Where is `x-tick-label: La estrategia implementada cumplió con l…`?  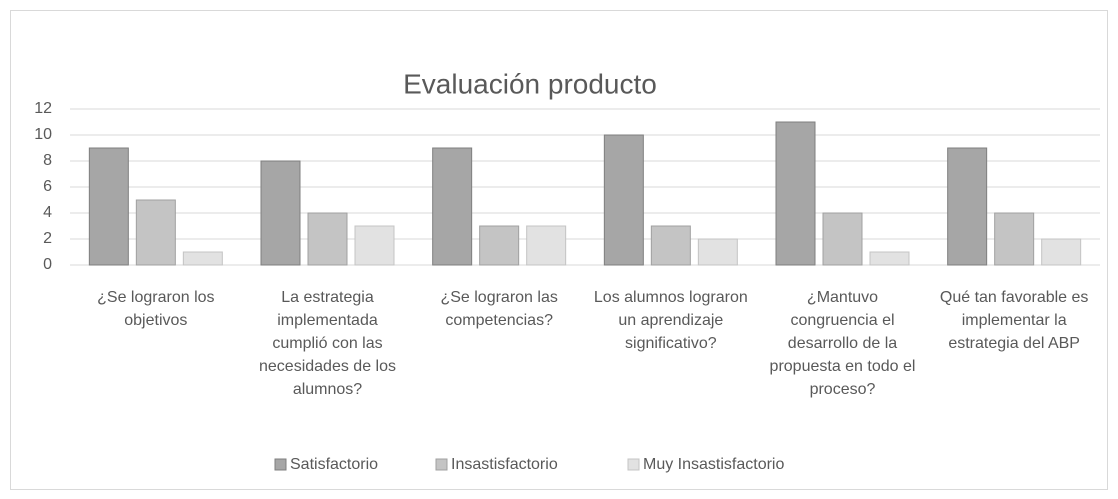
x-tick-label: La estrategia implementada cumplió con l… is located at coordinates (327, 343).